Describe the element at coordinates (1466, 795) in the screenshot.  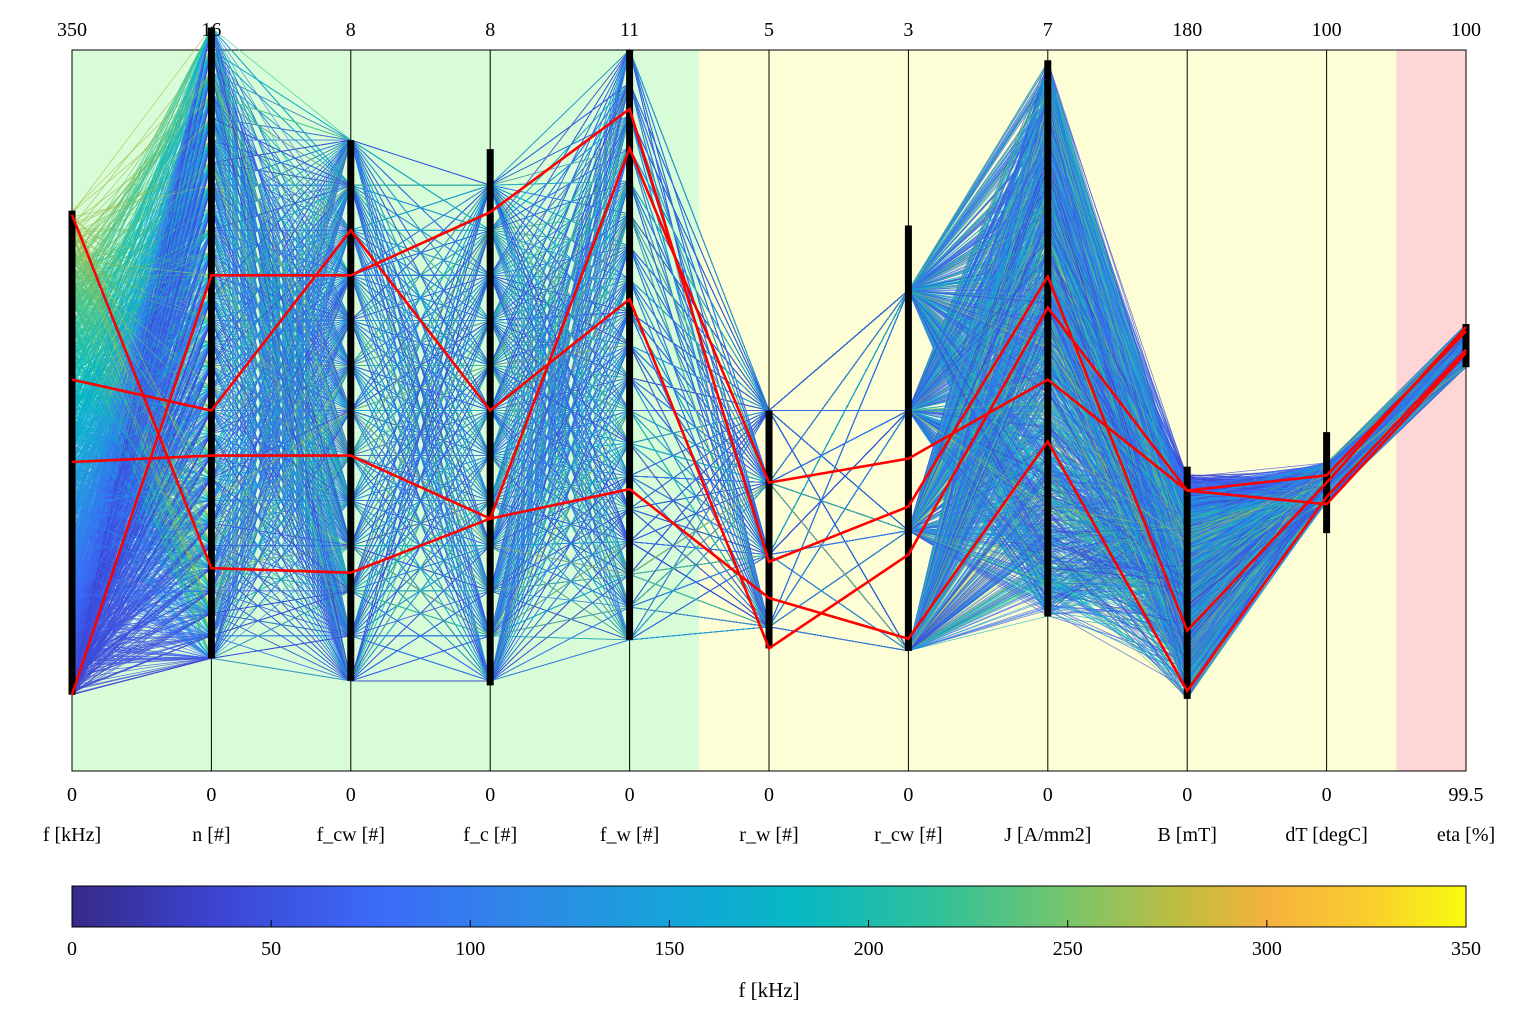
I see `axis-min-label: 99.5` at that location.